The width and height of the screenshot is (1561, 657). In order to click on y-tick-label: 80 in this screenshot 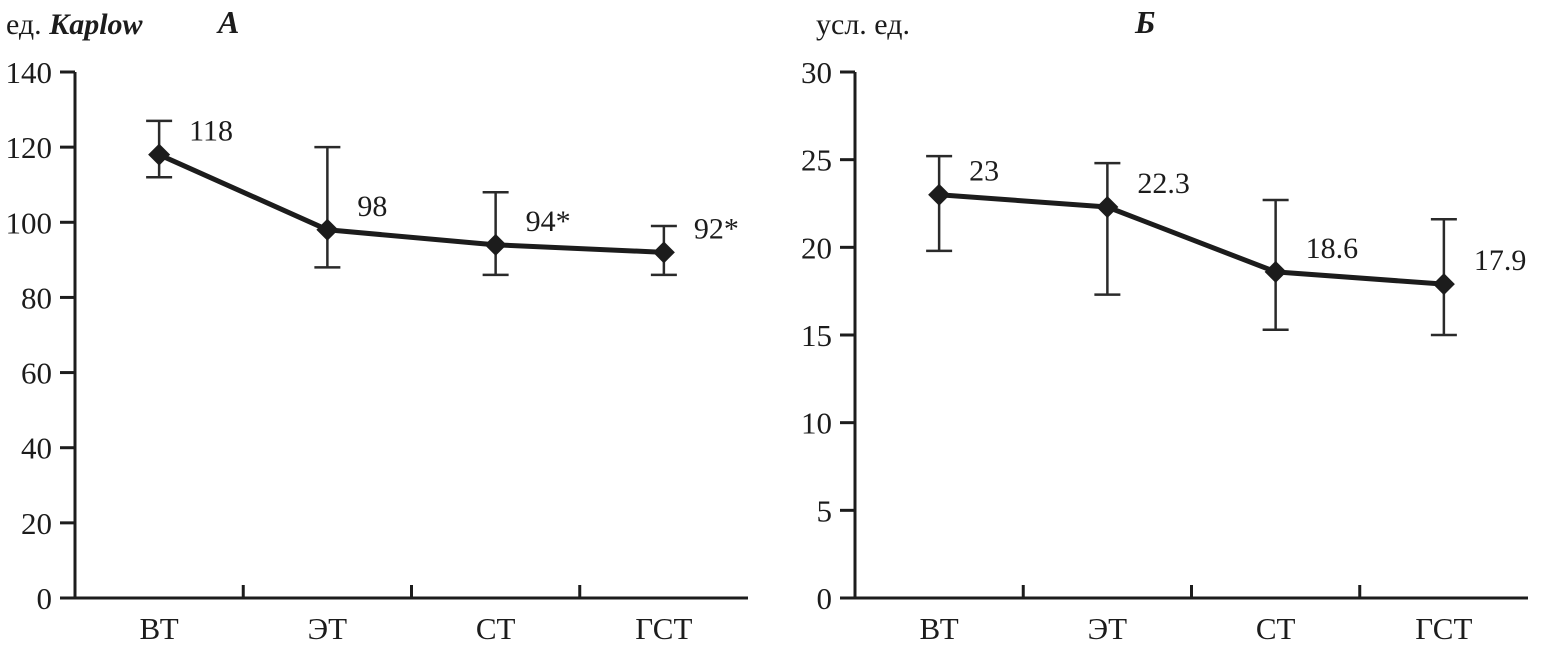, I will do `click(36, 297)`.